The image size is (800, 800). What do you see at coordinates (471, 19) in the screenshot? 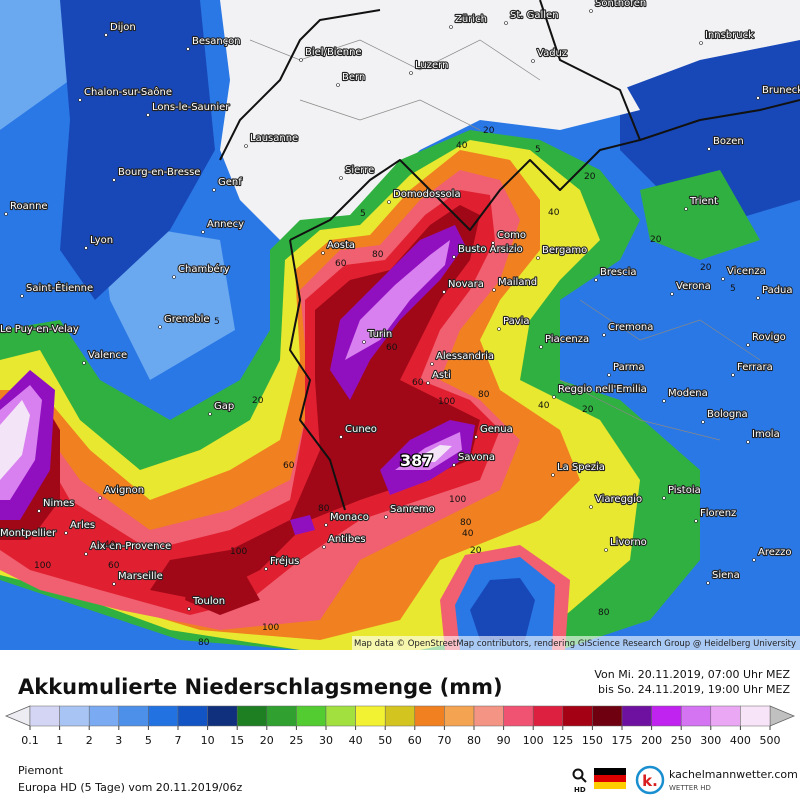
I see `city-label: Zürich` at bounding box center [471, 19].